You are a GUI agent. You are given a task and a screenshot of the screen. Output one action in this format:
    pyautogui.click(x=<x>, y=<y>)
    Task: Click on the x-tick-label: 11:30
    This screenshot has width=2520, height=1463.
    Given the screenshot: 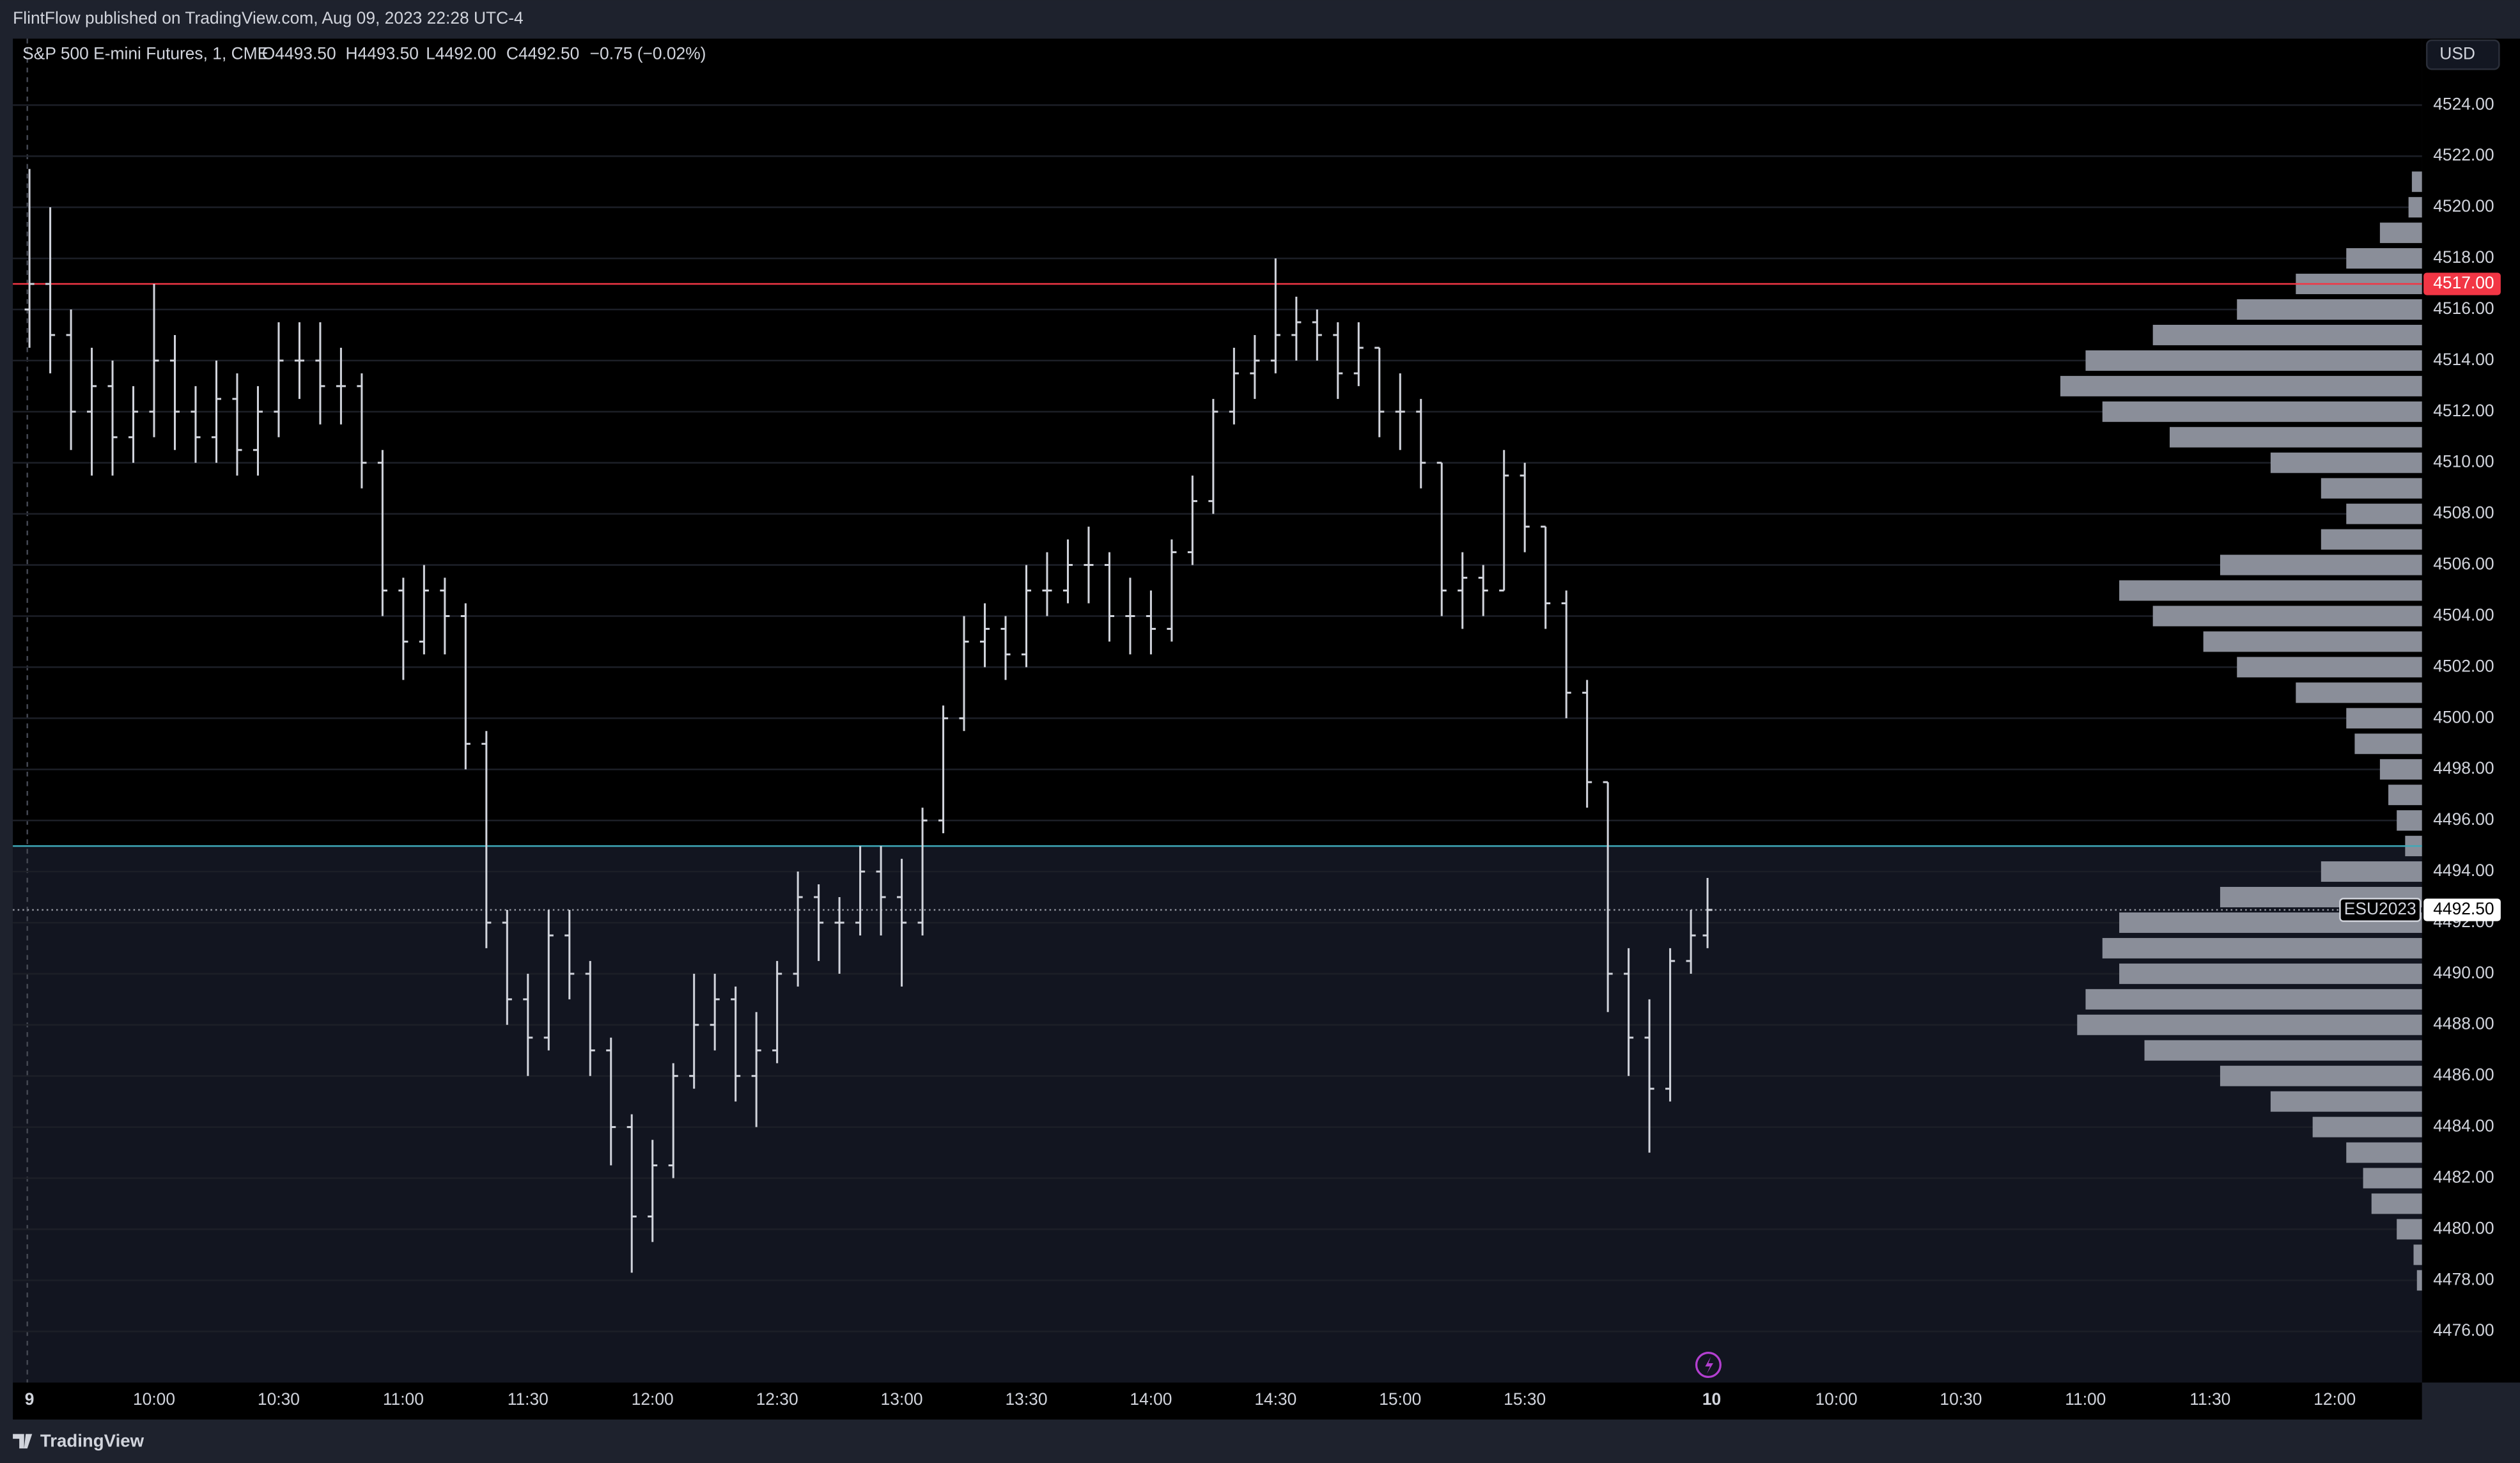 What is the action you would take?
    pyautogui.click(x=528, y=1399)
    